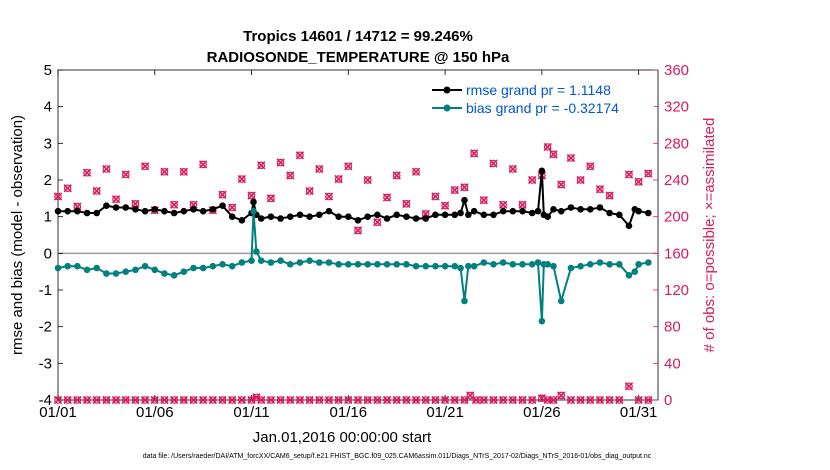 This screenshot has width=830, height=470. What do you see at coordinates (676, 217) in the screenshot?
I see `y-right-tick-label: 200` at bounding box center [676, 217].